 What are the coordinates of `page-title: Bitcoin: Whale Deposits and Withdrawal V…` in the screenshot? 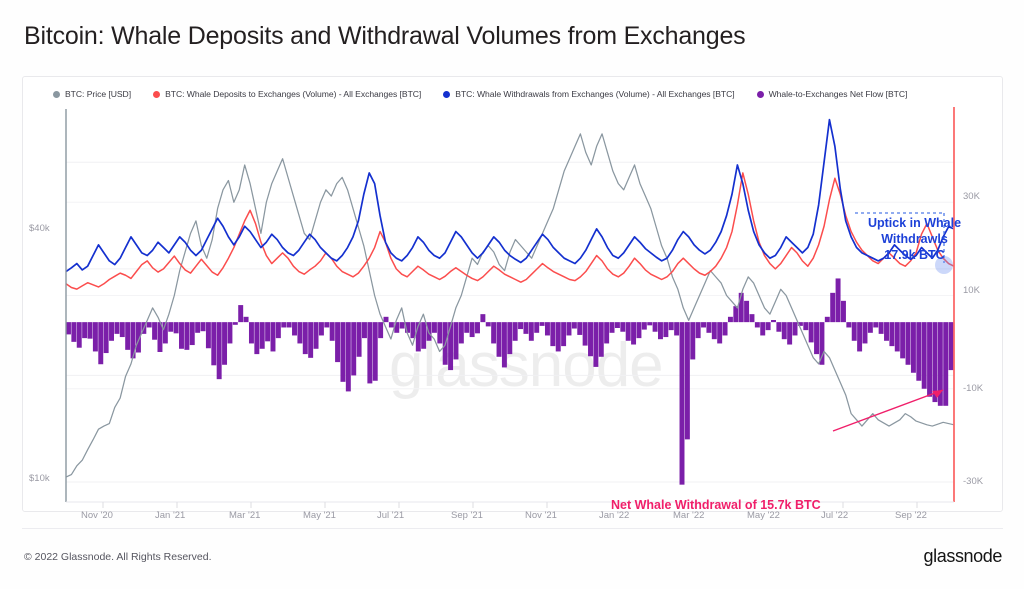 It's located at (385, 36).